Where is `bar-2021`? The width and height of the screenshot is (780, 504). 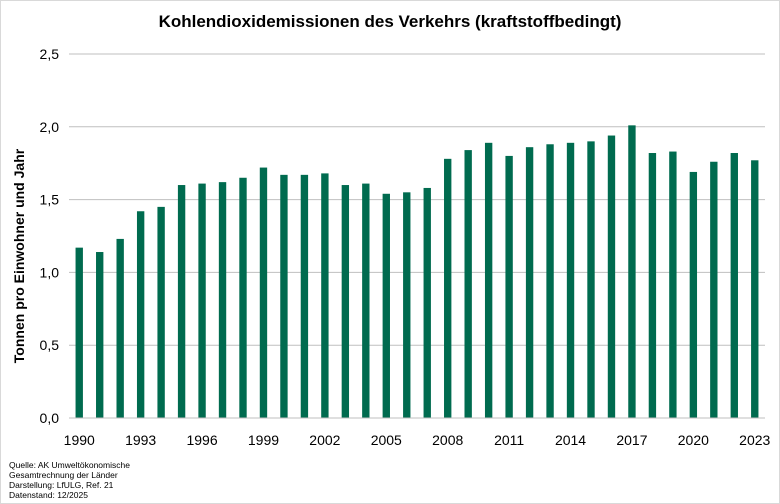 bar-2021 is located at coordinates (714, 289).